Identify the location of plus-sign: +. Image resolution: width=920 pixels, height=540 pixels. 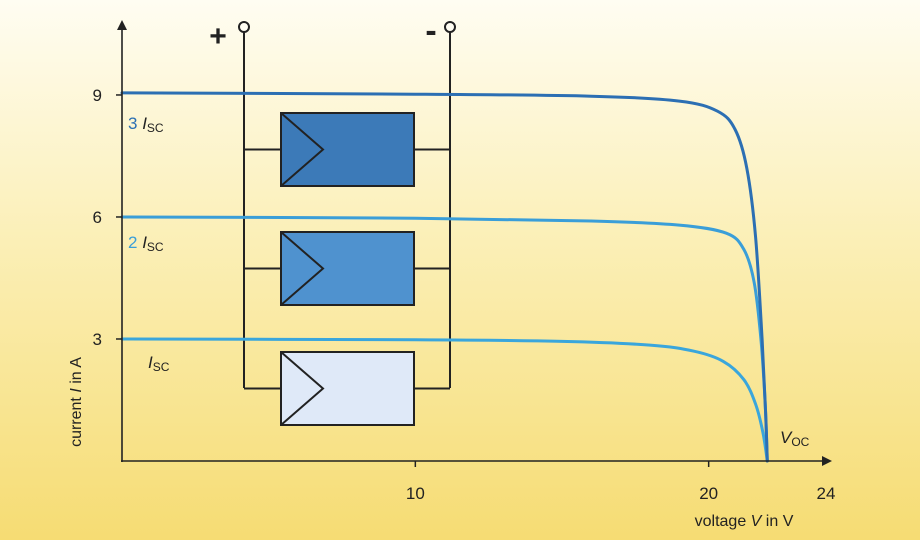
(218, 36).